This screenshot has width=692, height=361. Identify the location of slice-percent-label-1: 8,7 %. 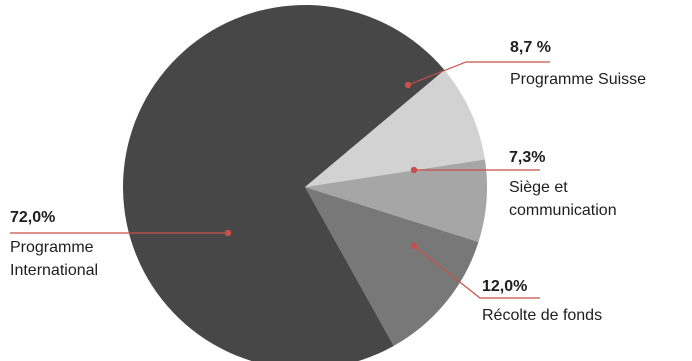
(530, 47).